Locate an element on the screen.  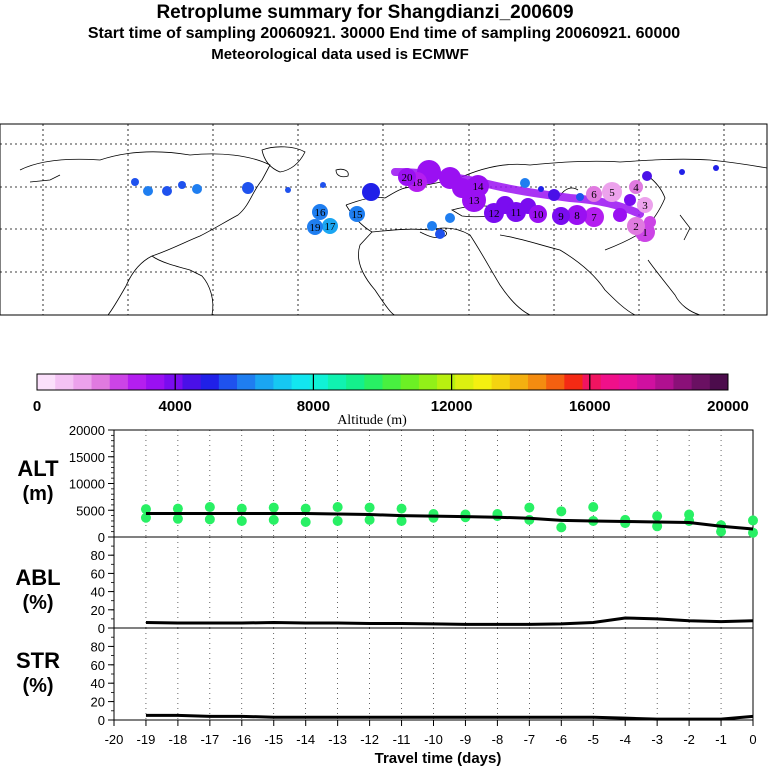
x-tick-label: -20 is located at coordinates (114, 739).